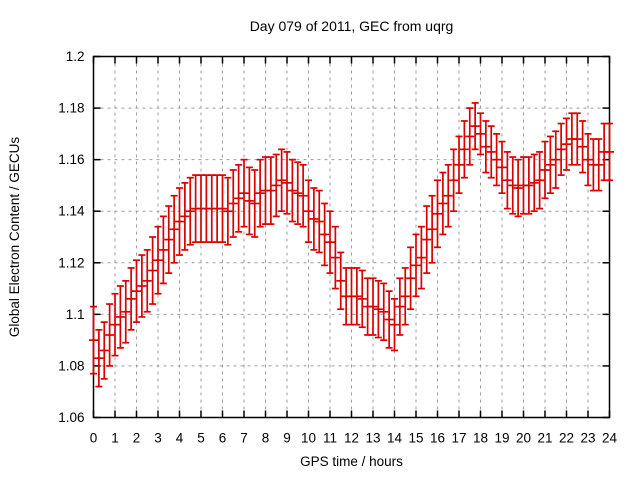 Image resolution: width=640 pixels, height=485 pixels. Describe the element at coordinates (71, 417) in the screenshot. I see `y-tick-label: 1.06` at that location.